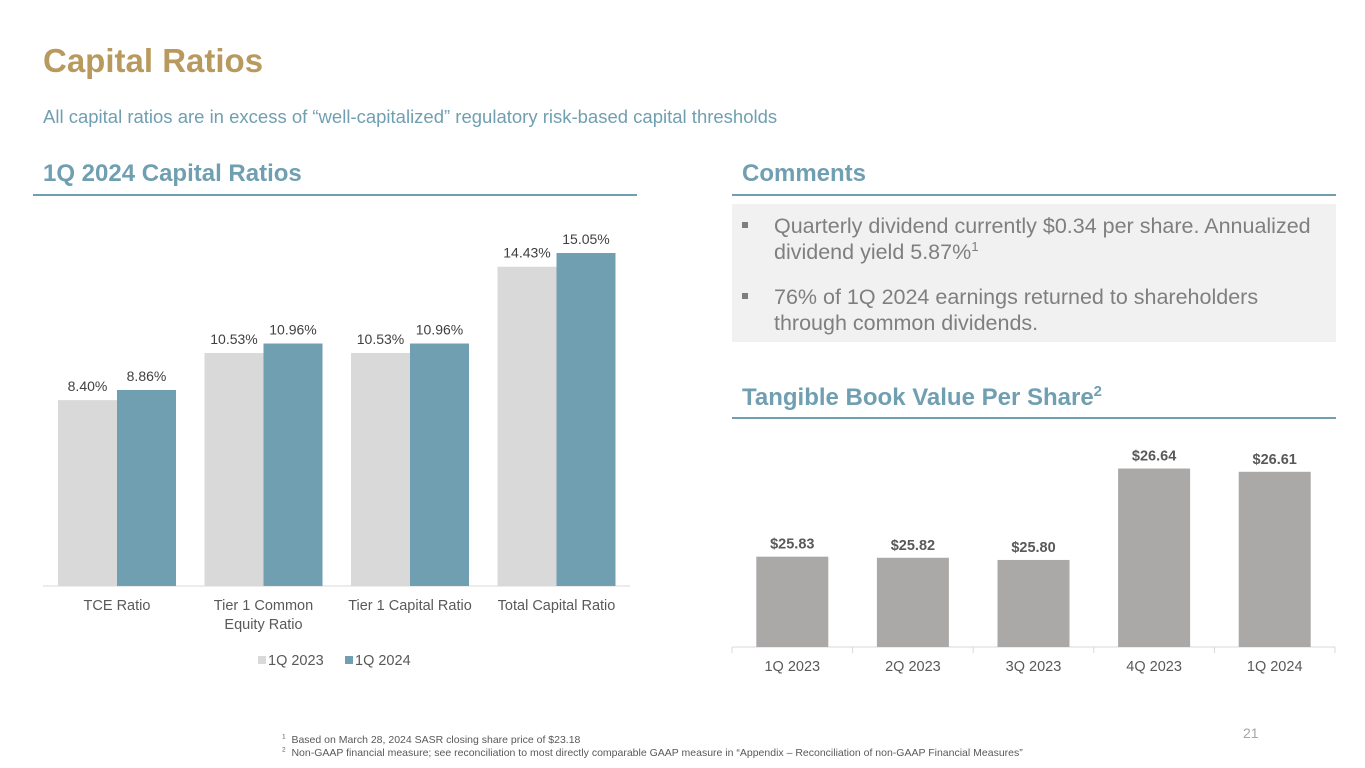 This screenshot has width=1365, height=768. I want to click on legend-label: 1Q 2023, so click(296, 661).